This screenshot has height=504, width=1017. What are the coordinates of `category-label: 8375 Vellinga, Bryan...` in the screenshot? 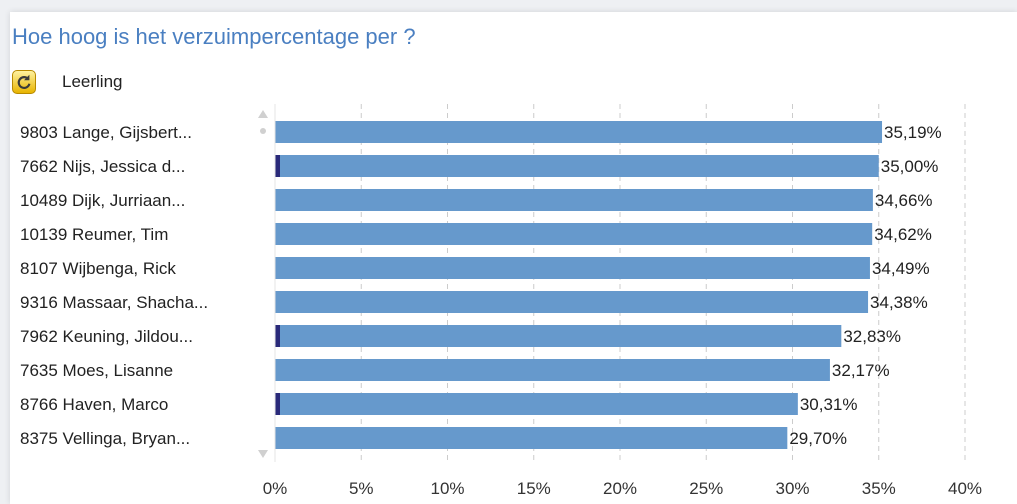 It's located at (105, 438).